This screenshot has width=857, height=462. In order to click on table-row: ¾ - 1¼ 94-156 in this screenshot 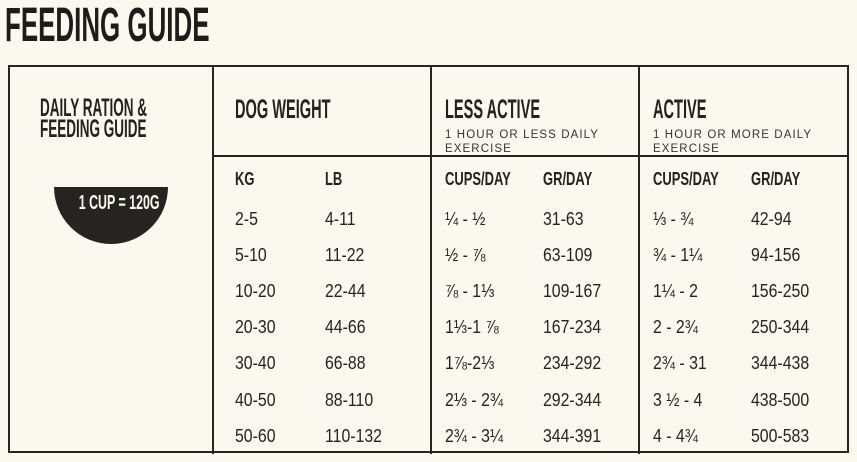, I will do `click(727, 254)`.